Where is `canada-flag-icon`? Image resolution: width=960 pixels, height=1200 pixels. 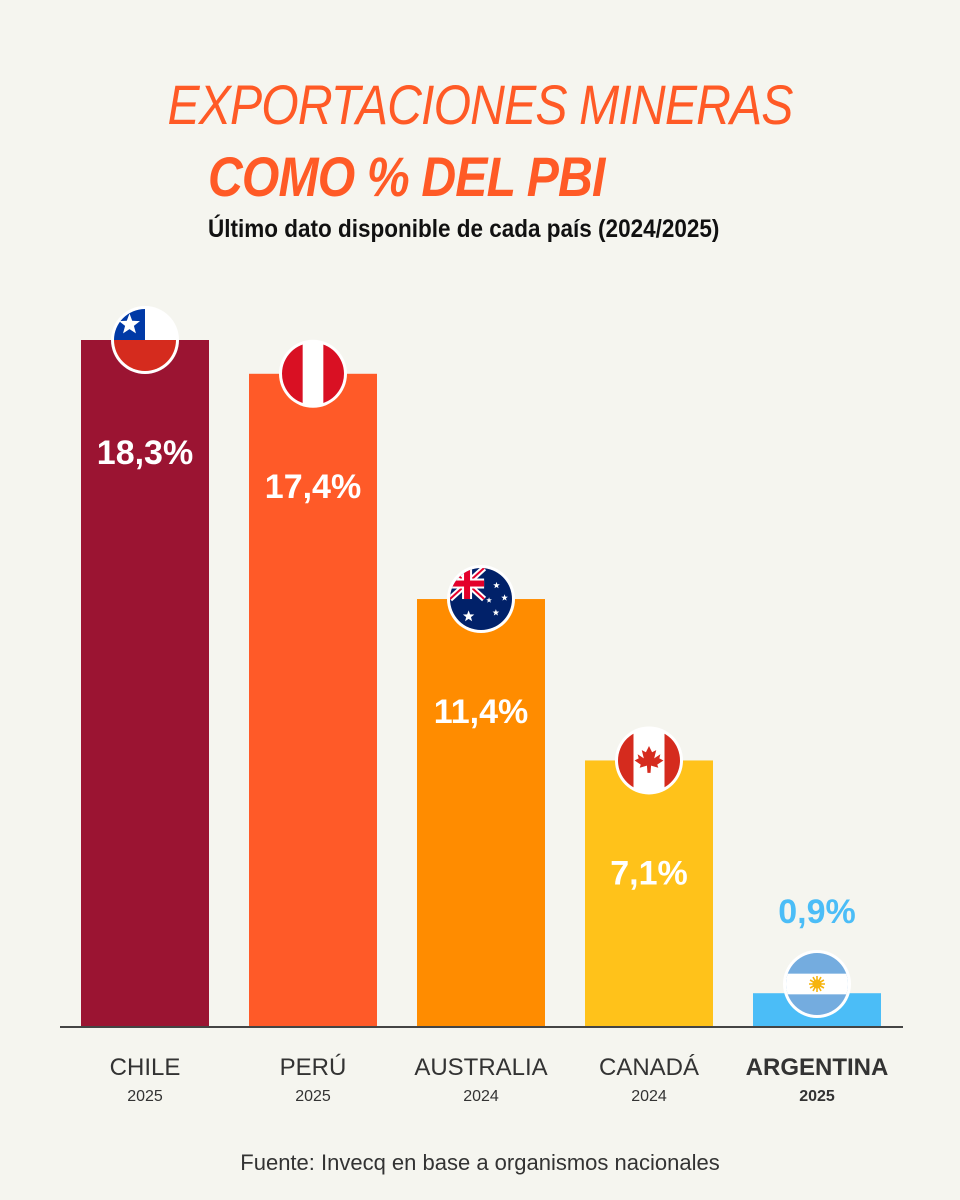
canada-flag-icon is located at coordinates (649, 760).